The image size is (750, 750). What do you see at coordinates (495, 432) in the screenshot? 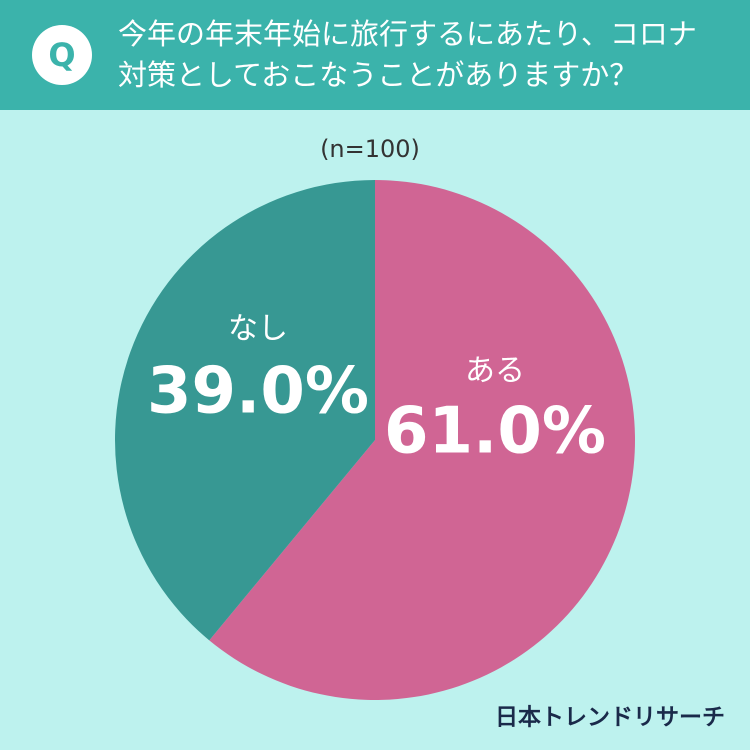
I see `value-label: 61.0%` at bounding box center [495, 432].